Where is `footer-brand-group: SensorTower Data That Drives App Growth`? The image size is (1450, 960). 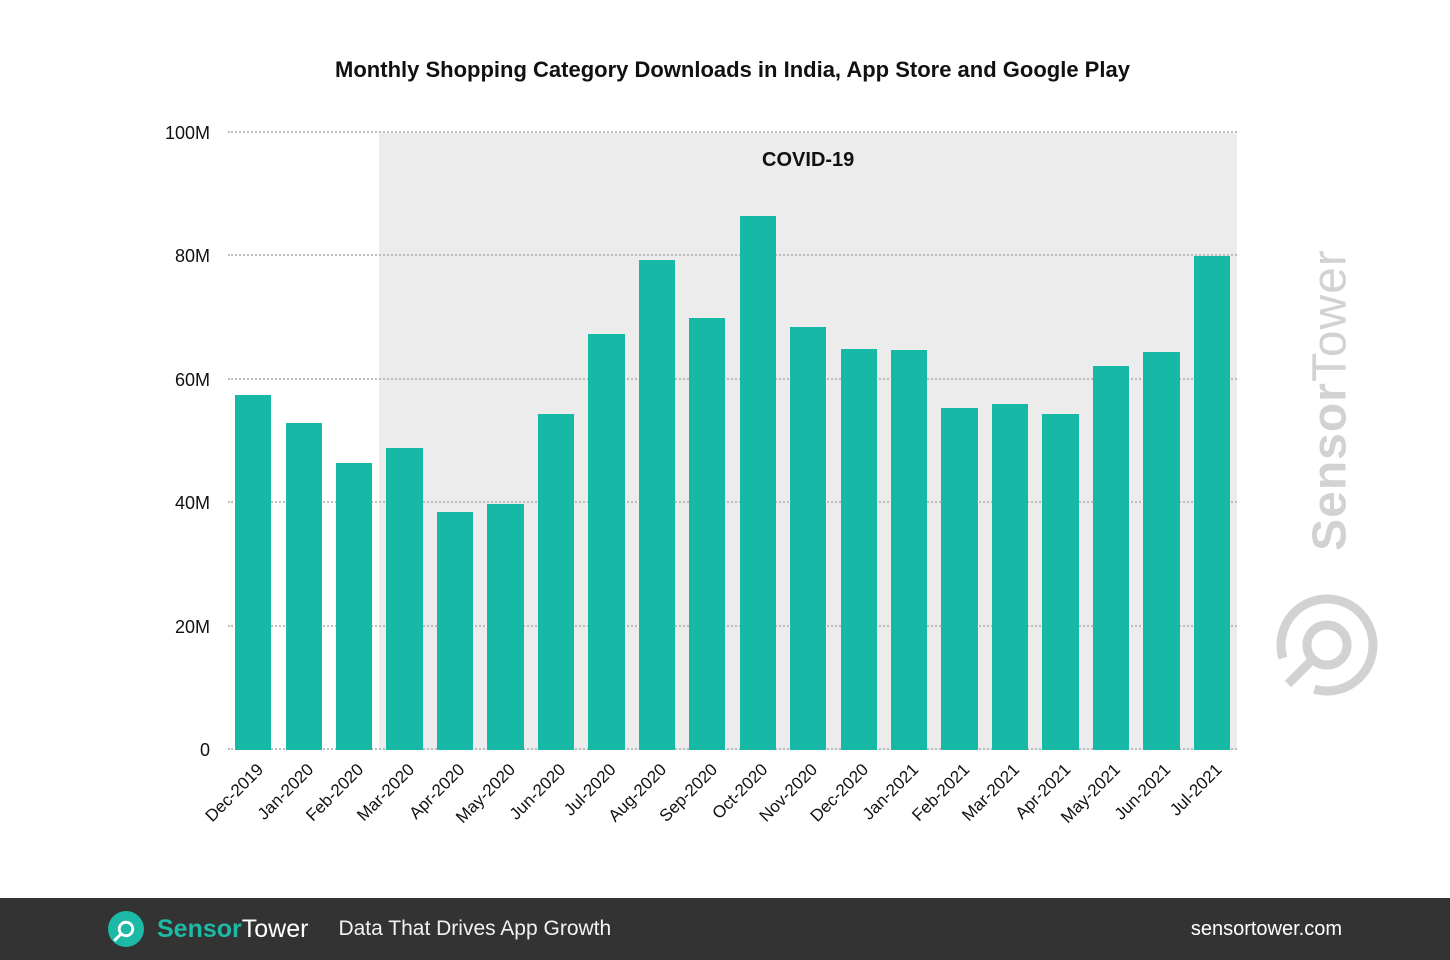 footer-brand-group: SensorTower Data That Drives App Growth is located at coordinates (359, 929).